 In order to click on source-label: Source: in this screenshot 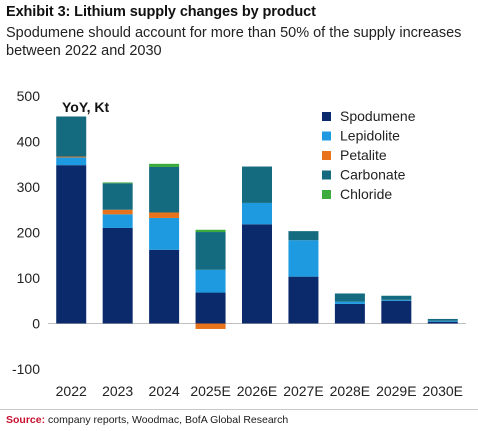, I will do `click(26, 420)`.